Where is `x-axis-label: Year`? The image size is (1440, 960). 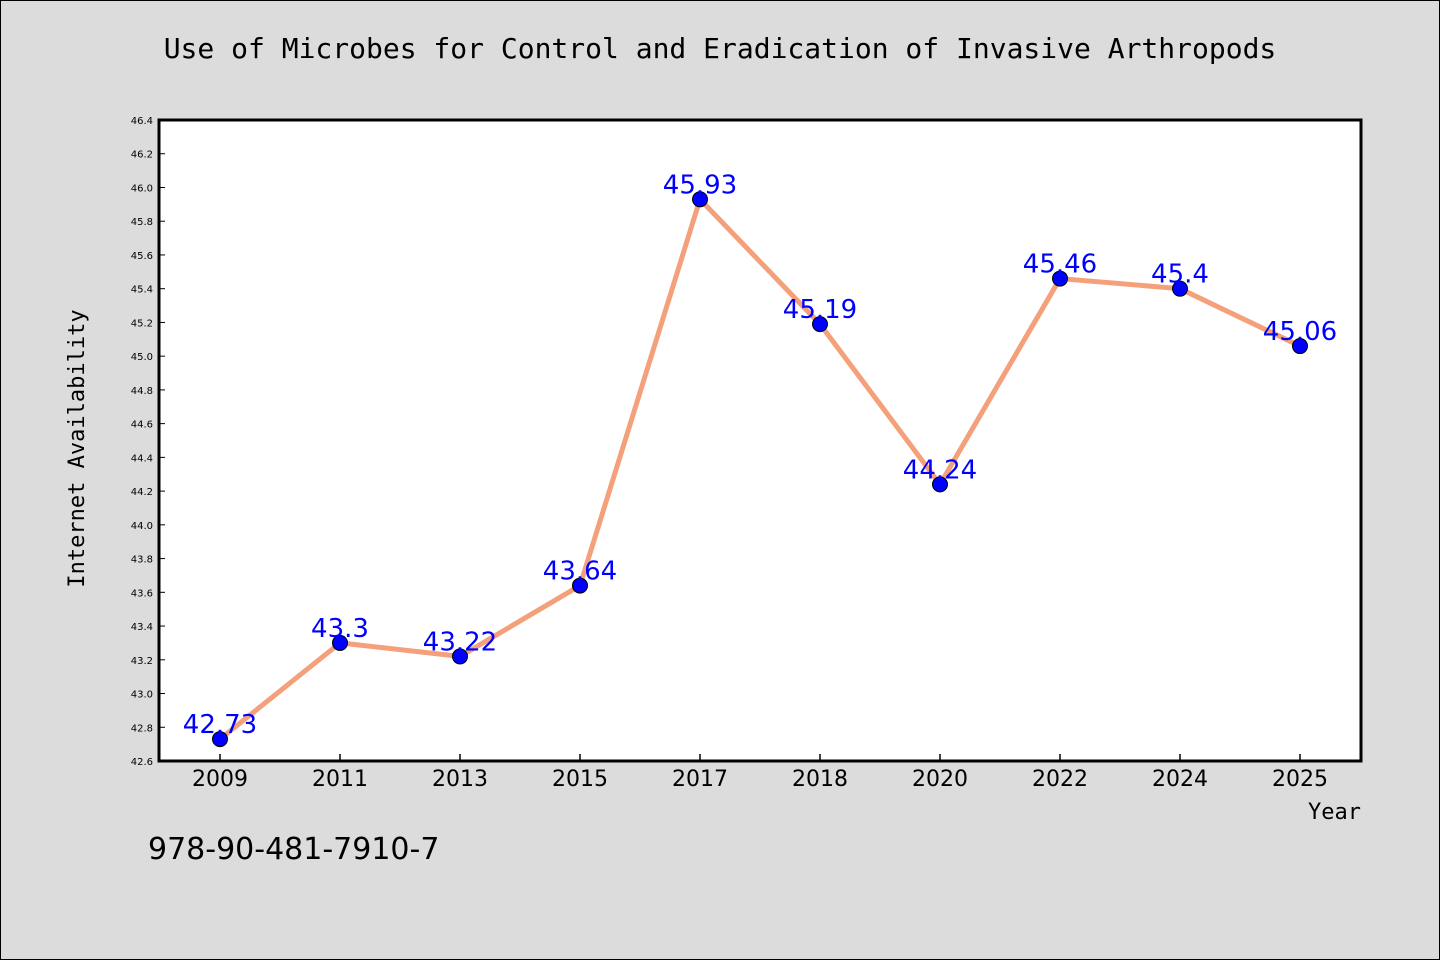 x-axis-label: Year is located at coordinates (1334, 812).